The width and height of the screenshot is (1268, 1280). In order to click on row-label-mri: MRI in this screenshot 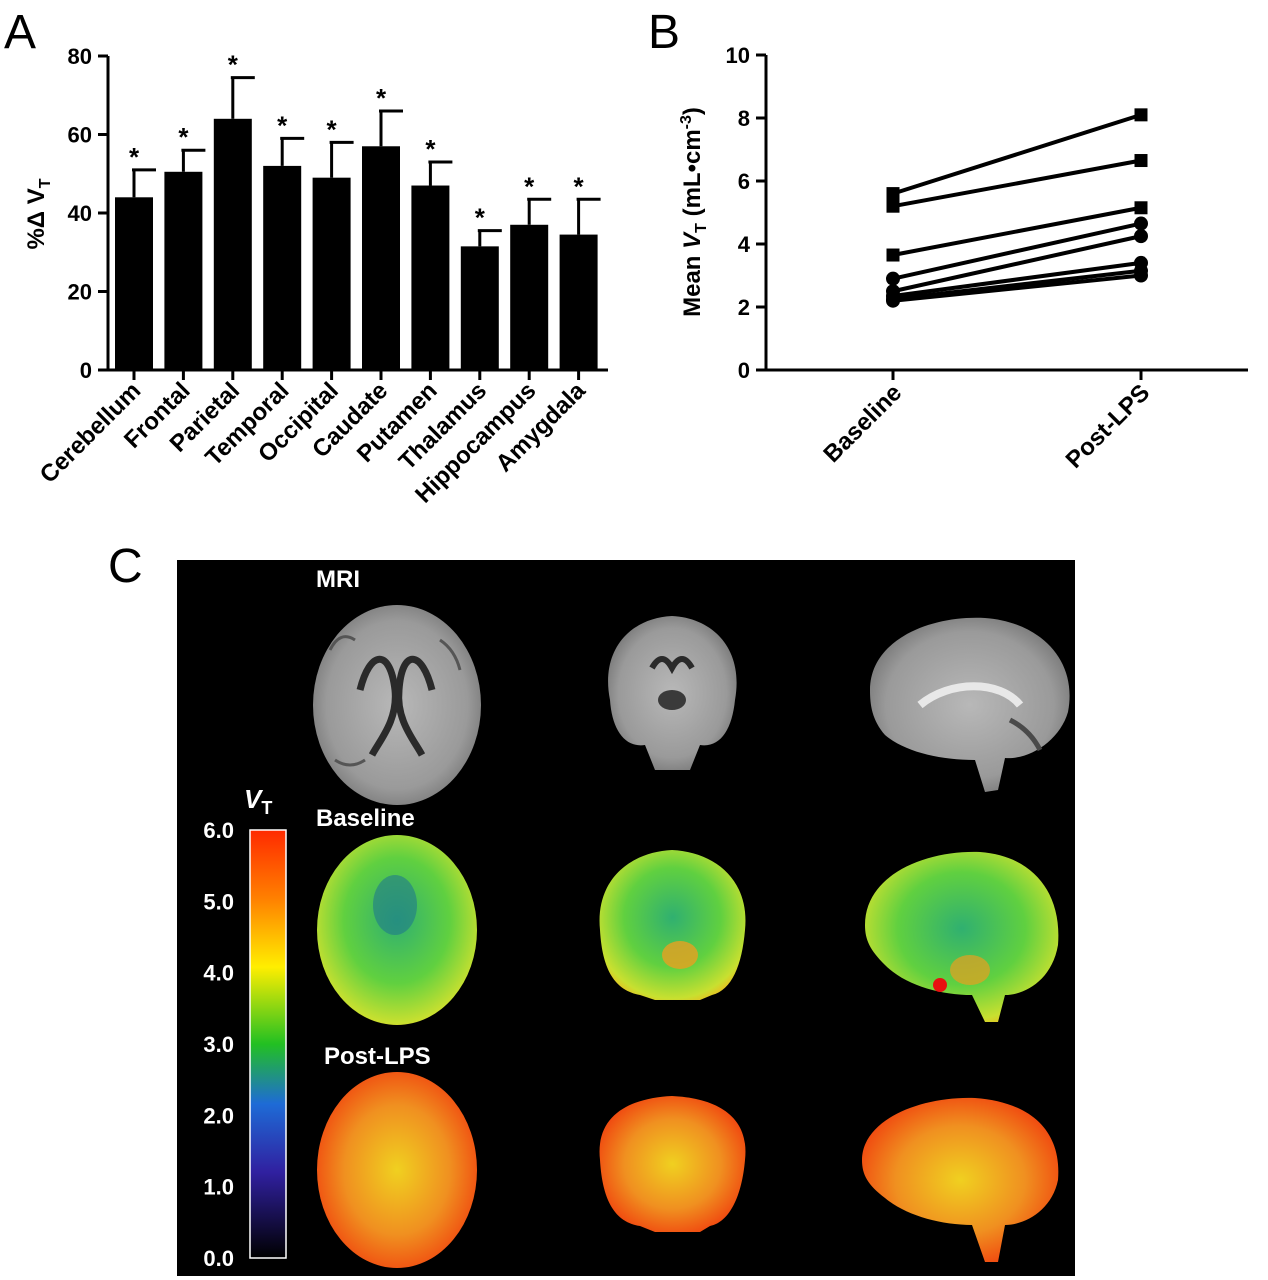, I will do `click(338, 579)`.